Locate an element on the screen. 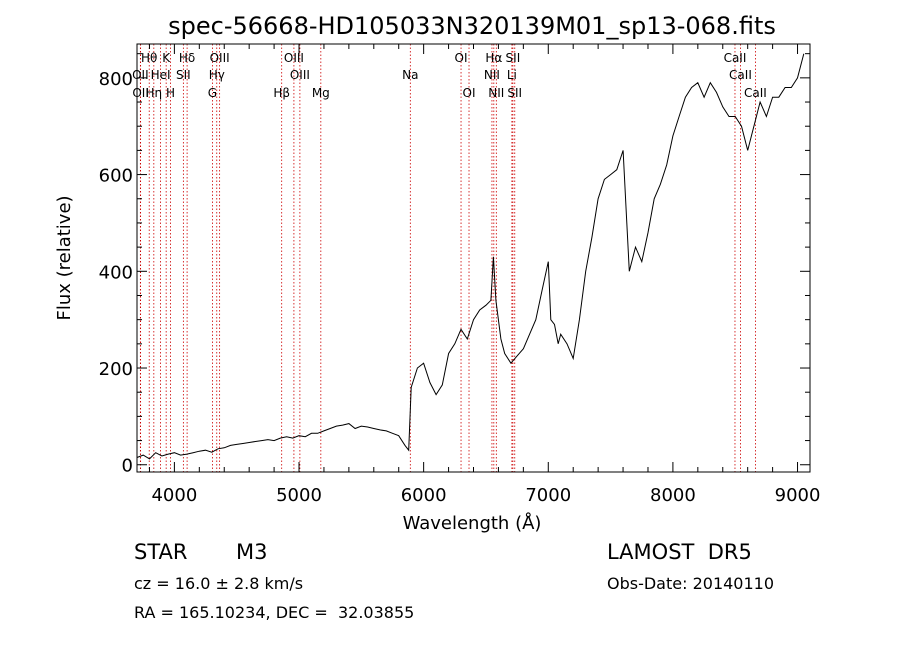  x-tick-label: 7000 is located at coordinates (548, 495).